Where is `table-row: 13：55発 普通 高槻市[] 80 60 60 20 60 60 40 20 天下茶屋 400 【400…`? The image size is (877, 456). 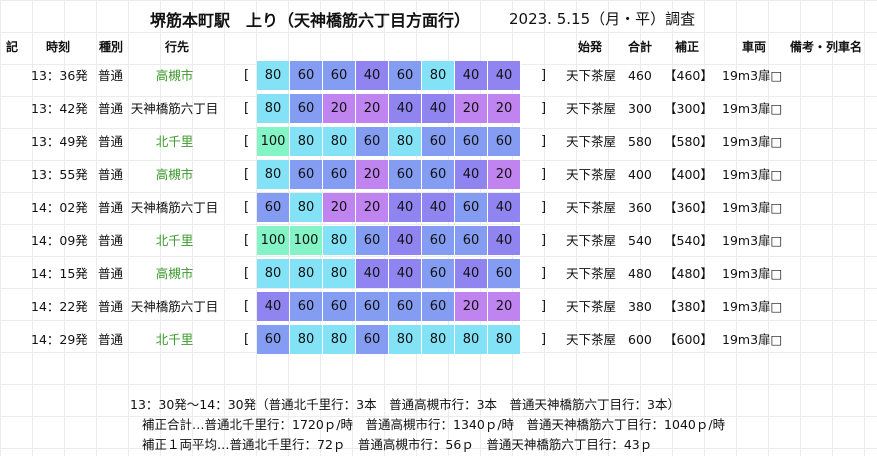
table-row: 13：55発 普通 高槻市[] 80 60 60 20 60 60 40 20 天下茶屋 400 【400… is located at coordinates (438, 175).